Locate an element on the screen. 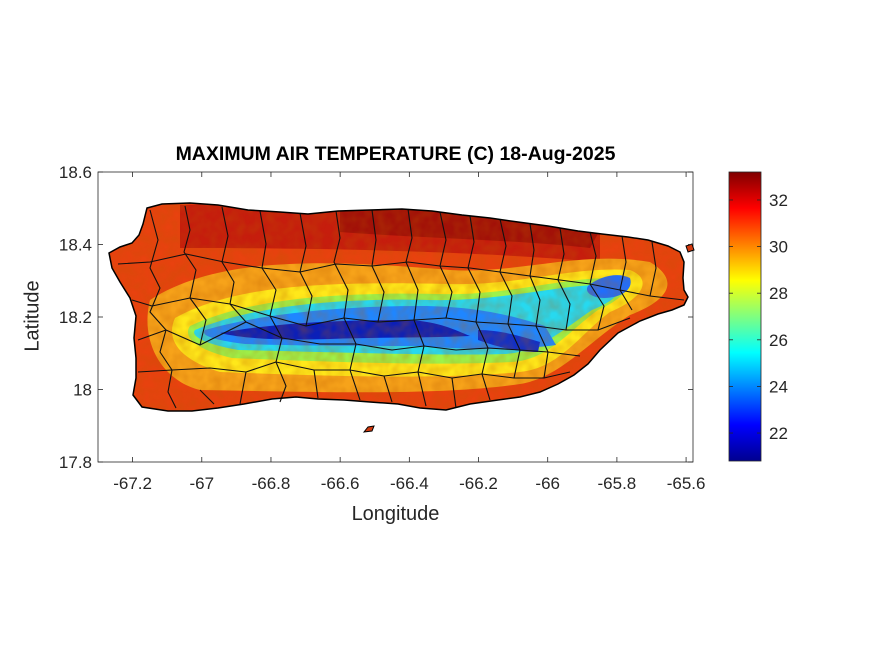  colorbar-ticks: 22 24 26 28 30 32 is located at coordinates (758, 317).